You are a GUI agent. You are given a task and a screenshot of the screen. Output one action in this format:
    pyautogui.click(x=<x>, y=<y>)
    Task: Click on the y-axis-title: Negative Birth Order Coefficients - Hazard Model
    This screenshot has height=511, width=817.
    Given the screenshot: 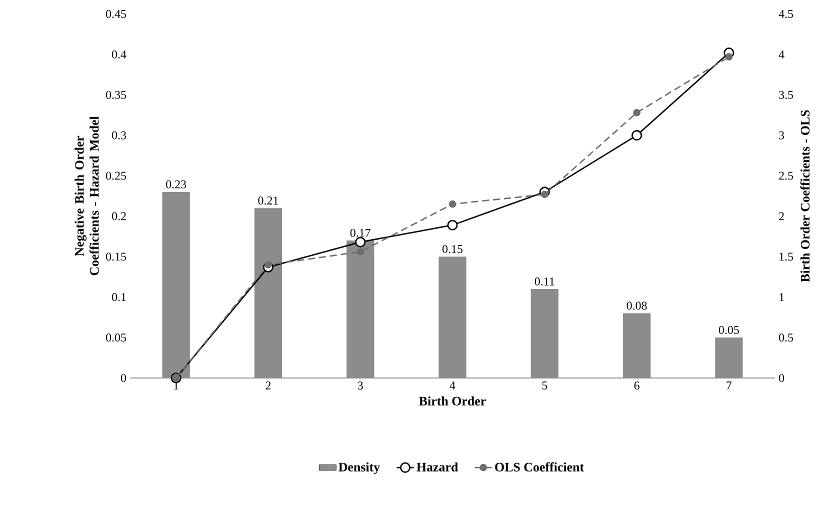 What is the action you would take?
    pyautogui.click(x=86, y=196)
    